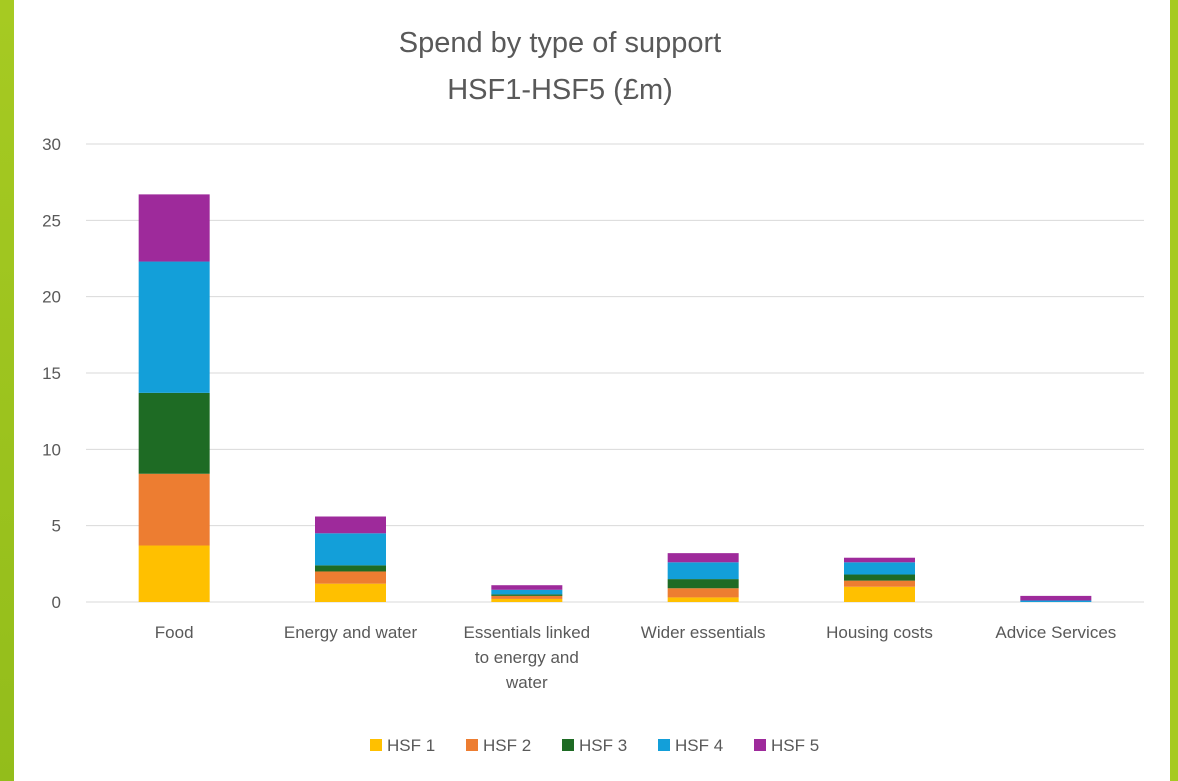  Describe the element at coordinates (1055, 632) in the screenshot. I see `x-category-label: Advice Services` at that location.